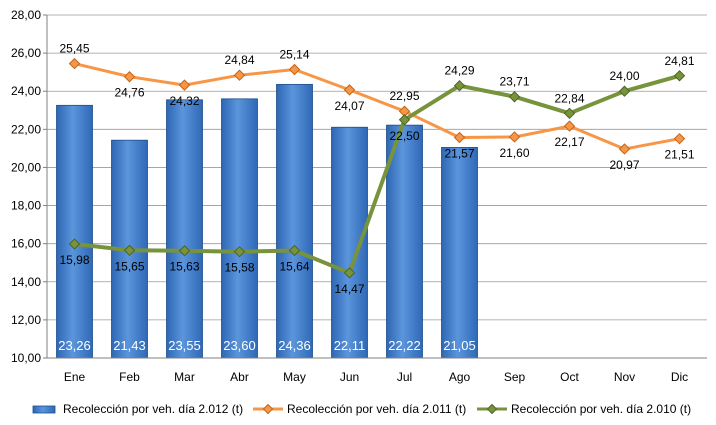  I want to click on point-label: 22,84, so click(569, 98).